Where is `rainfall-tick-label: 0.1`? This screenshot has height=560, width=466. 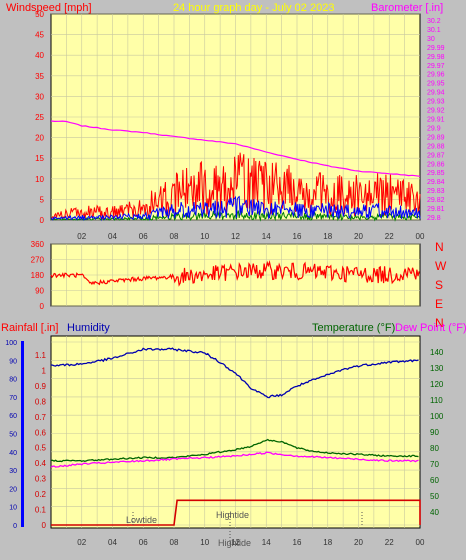
rainfall-tick-label: 0.1 is located at coordinates (41, 510).